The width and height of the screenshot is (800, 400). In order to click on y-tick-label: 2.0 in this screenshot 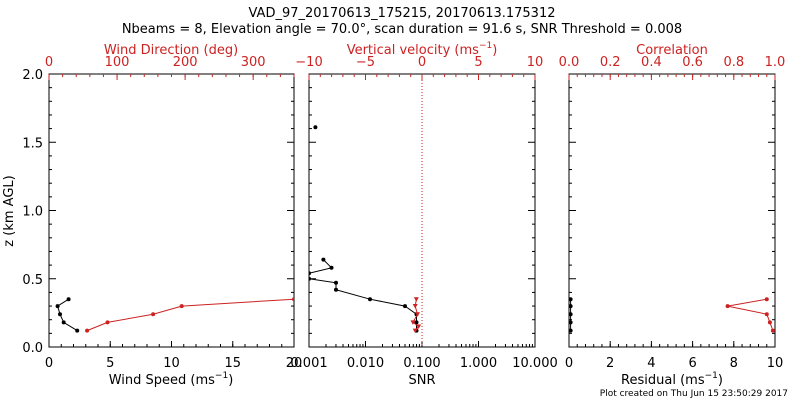, I will do `click(32, 75)`.